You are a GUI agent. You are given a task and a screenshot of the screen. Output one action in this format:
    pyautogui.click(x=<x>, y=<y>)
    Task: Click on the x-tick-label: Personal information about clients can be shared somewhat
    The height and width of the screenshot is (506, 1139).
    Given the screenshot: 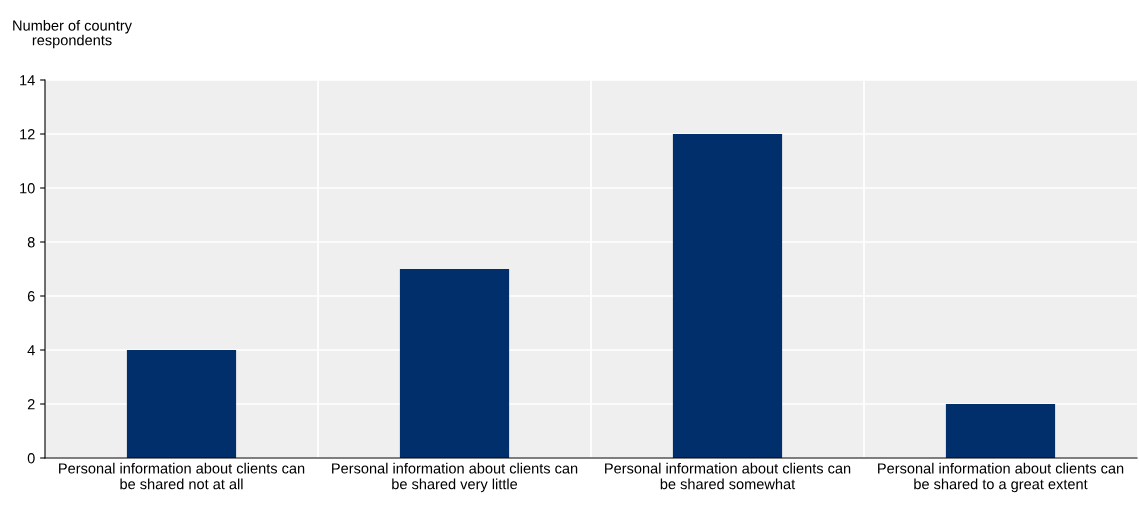 What is the action you would take?
    pyautogui.click(x=728, y=476)
    